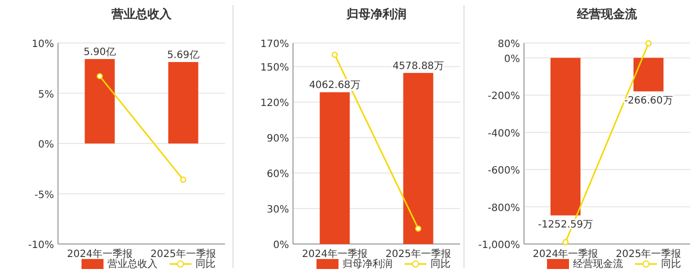  Describe the element at coordinates (277, 139) in the screenshot. I see `y-tick-label: 90%` at that location.